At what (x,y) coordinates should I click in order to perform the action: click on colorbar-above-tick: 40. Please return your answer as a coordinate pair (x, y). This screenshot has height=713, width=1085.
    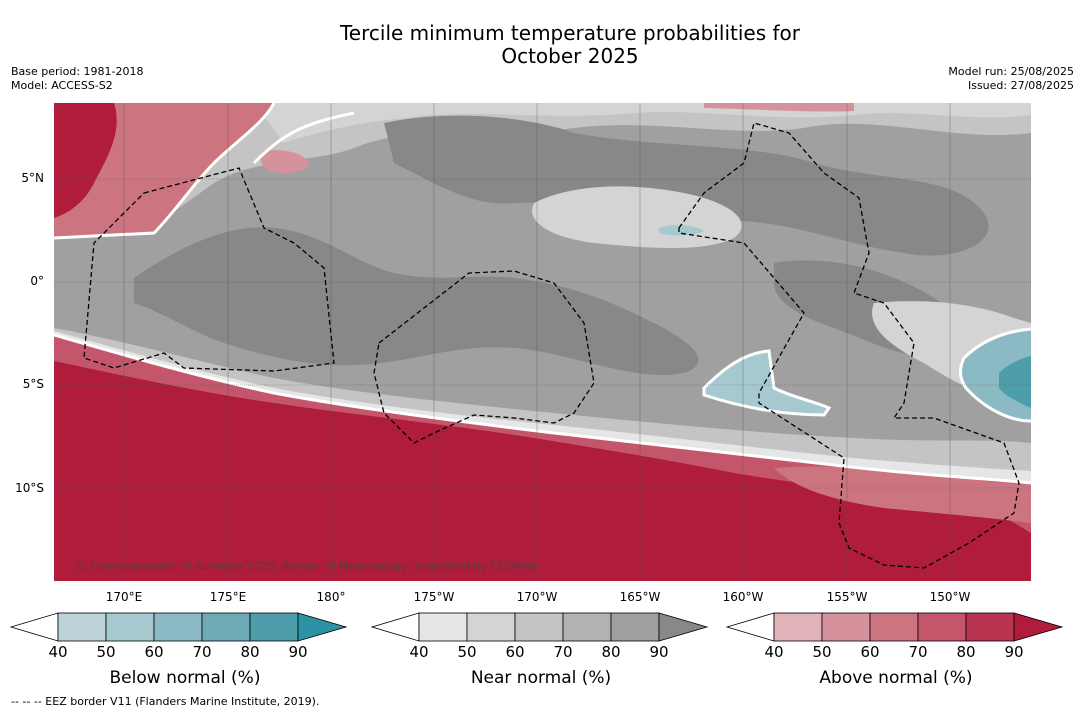
    Looking at the image, I should click on (774, 652).